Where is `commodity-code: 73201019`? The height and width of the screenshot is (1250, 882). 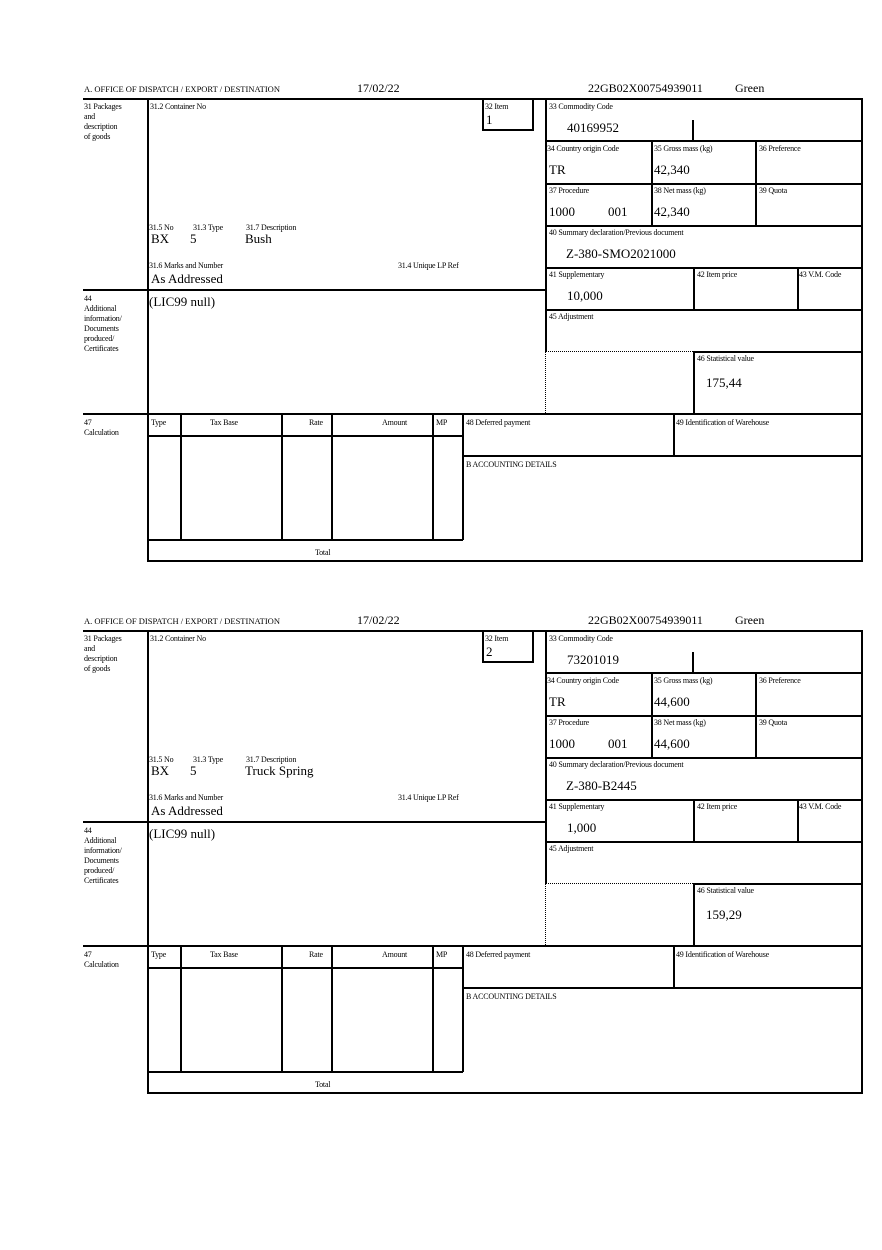 commodity-code: 73201019 is located at coordinates (593, 659).